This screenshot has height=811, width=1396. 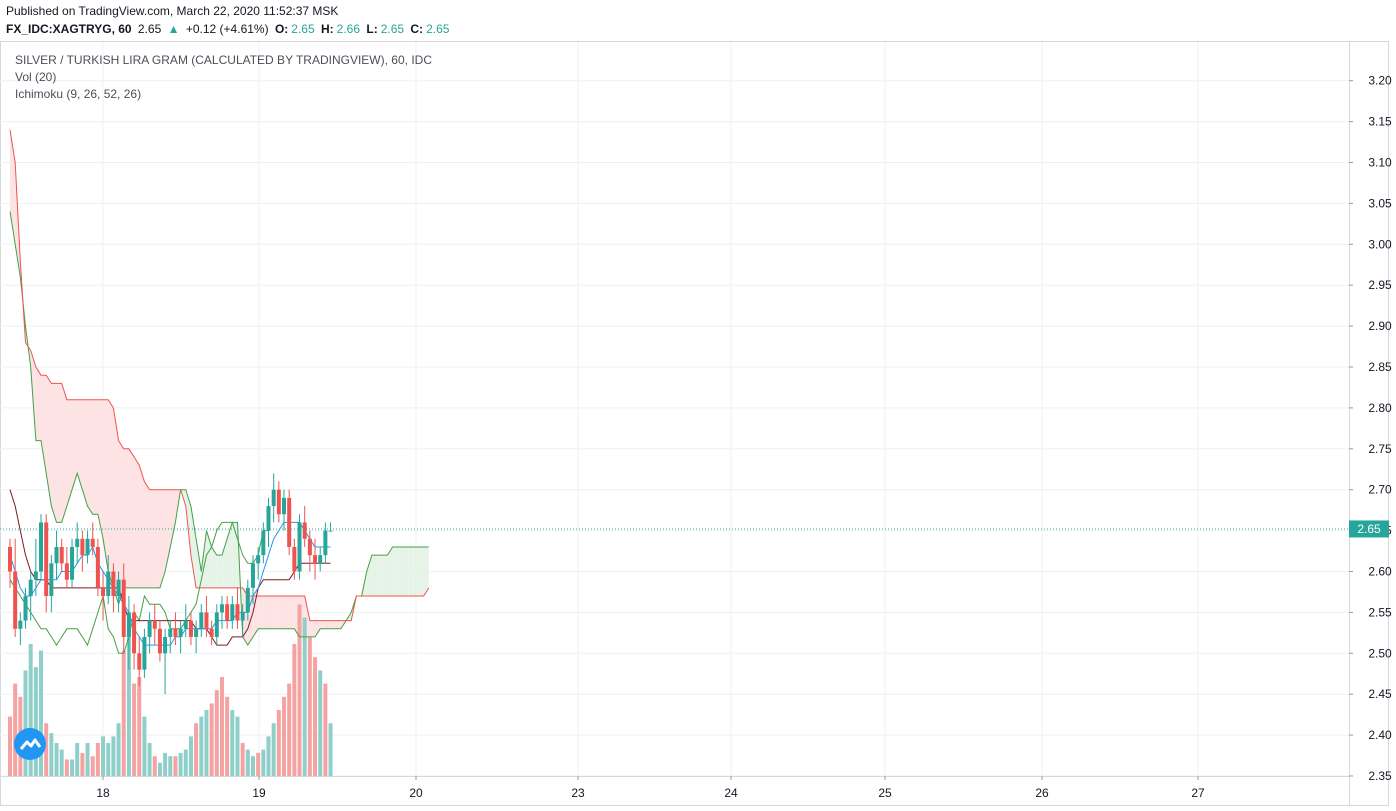 What do you see at coordinates (417, 29) in the screenshot?
I see `close-label: C:` at bounding box center [417, 29].